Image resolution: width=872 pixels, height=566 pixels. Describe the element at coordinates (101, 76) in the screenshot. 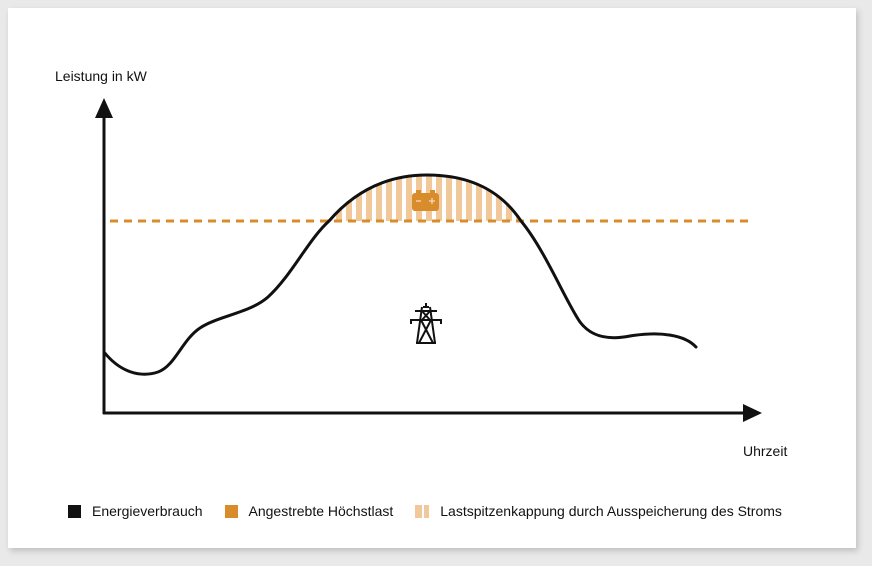

I see `y-axis-label: Leistung in kW` at that location.